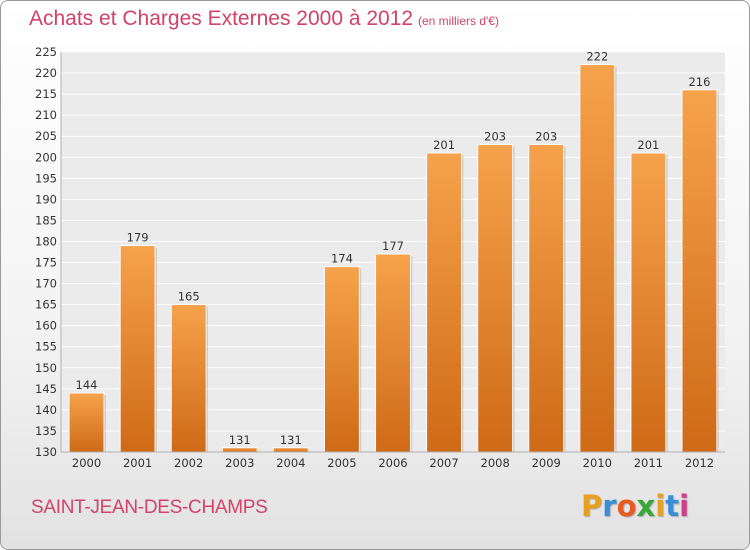 The image size is (750, 550). I want to click on bar-value-label: 174, so click(342, 259).